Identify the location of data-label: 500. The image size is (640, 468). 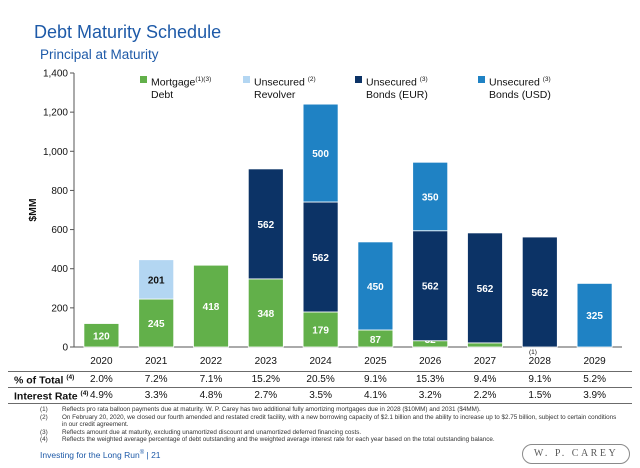
(320, 154).